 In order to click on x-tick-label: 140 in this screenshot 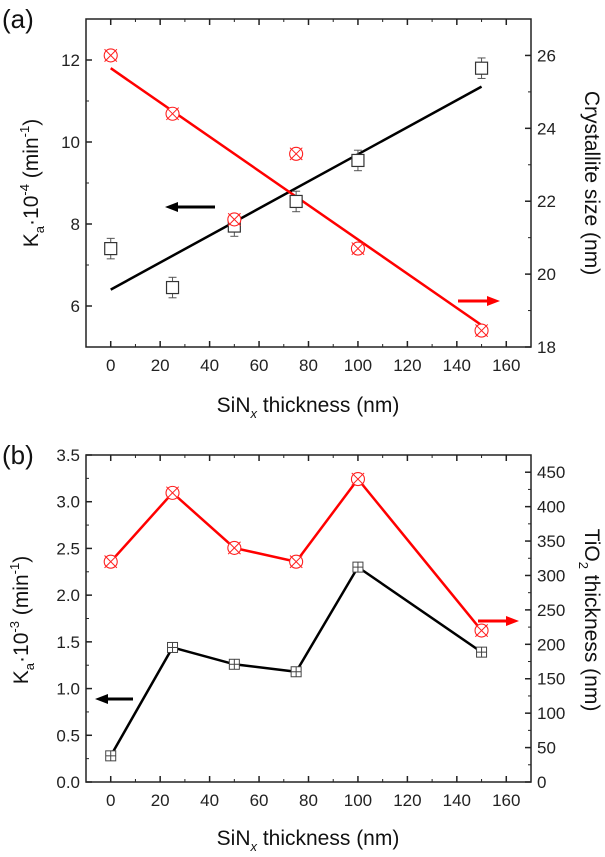, I will do `click(457, 800)`.